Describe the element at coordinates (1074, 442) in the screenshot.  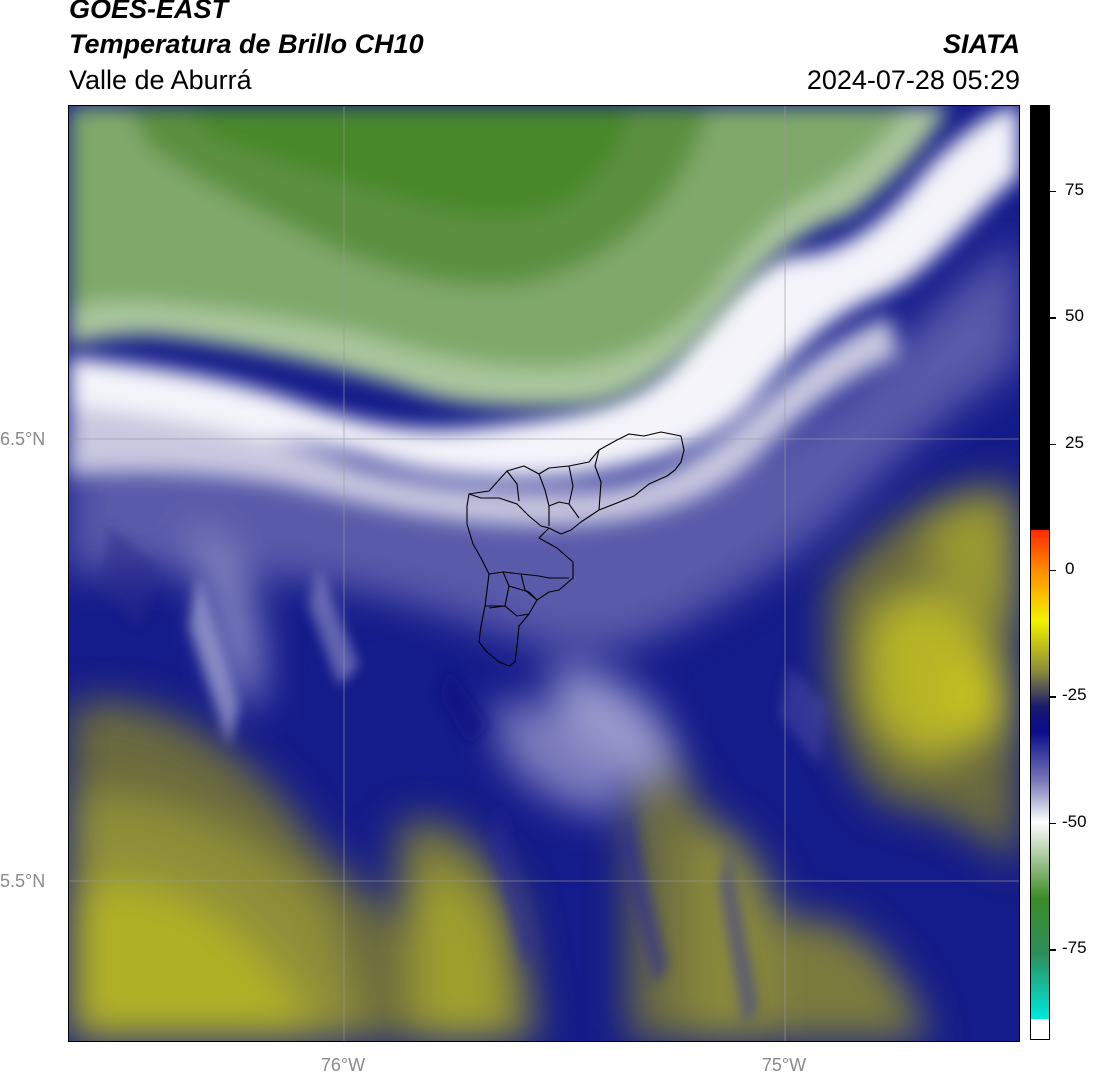
I see `colorbar-tick-label: 25` at that location.